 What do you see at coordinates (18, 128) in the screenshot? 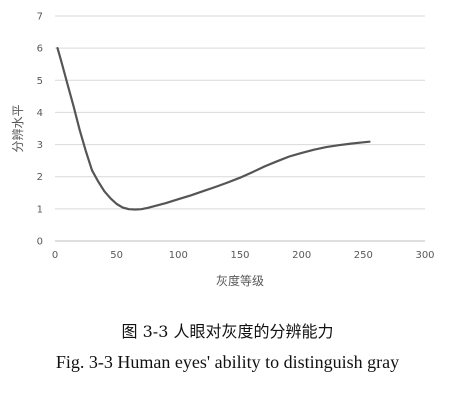
I see `y-axis-label: 分辨水平` at bounding box center [18, 128].